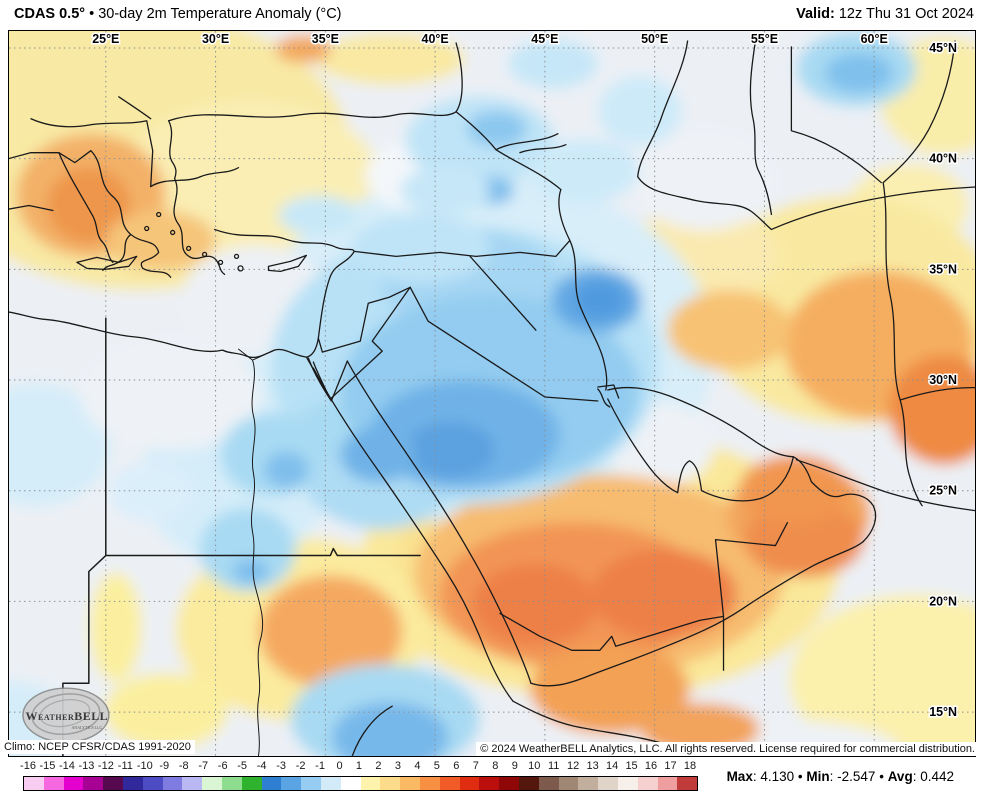 The width and height of the screenshot is (984, 808). I want to click on colorbar-bar, so click(360, 783).